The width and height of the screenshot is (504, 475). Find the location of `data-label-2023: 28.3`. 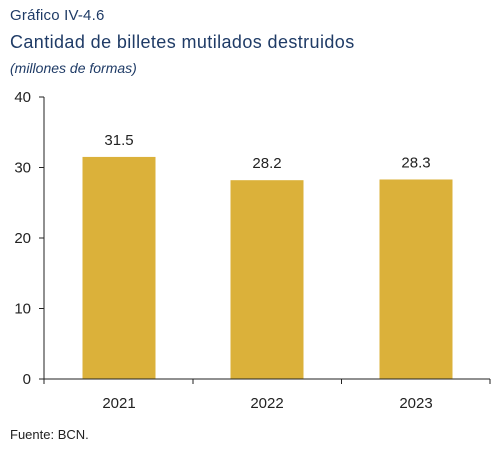

data-label-2023: 28.3 is located at coordinates (415, 162).